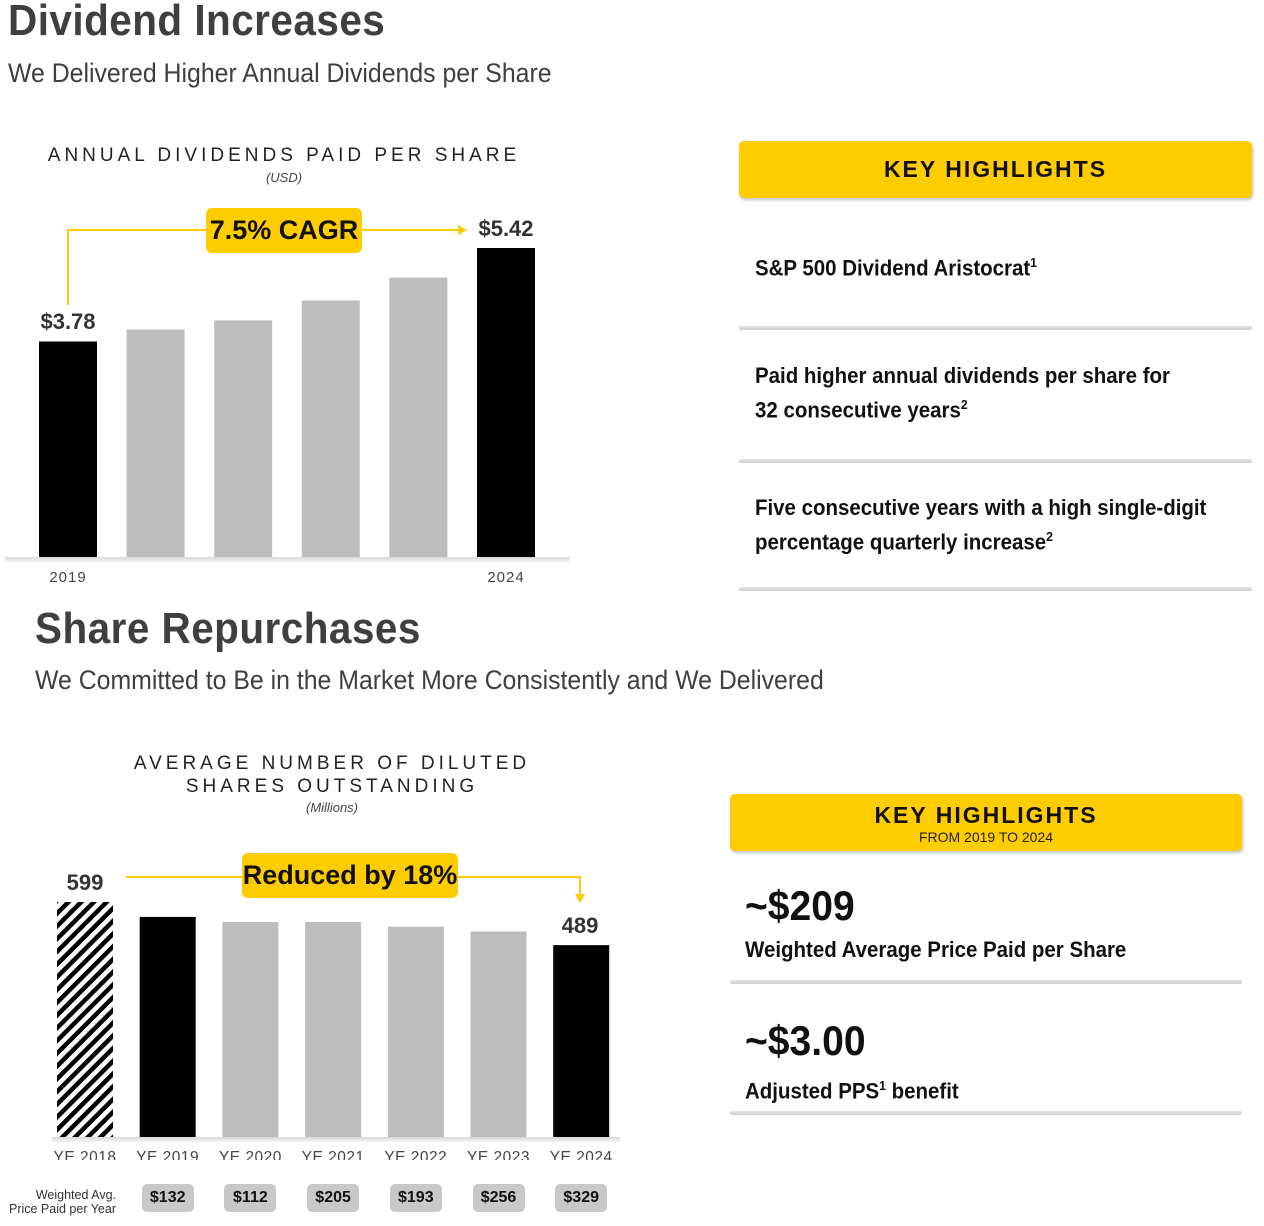 This screenshot has height=1226, width=1264. I want to click on dividend-chart-baseline, so click(287, 559).